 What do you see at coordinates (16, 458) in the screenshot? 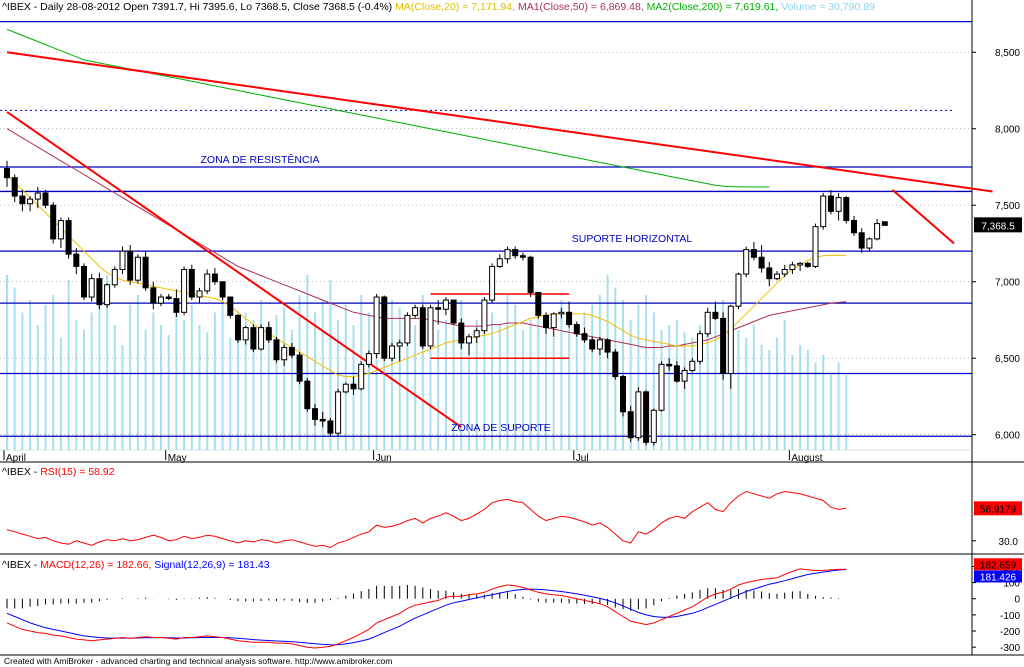
I see `date-tick-label: April` at bounding box center [16, 458].